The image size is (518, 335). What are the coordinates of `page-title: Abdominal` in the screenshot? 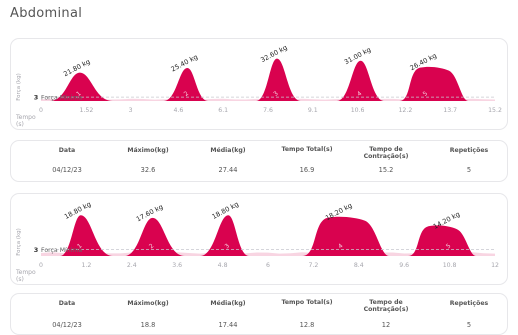 It's located at (46, 13).